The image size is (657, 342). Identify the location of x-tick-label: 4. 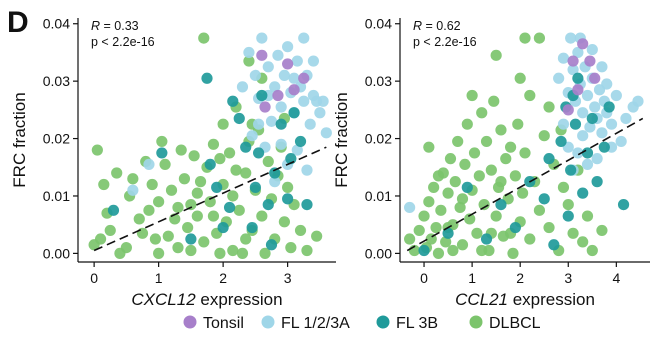
(616, 278).